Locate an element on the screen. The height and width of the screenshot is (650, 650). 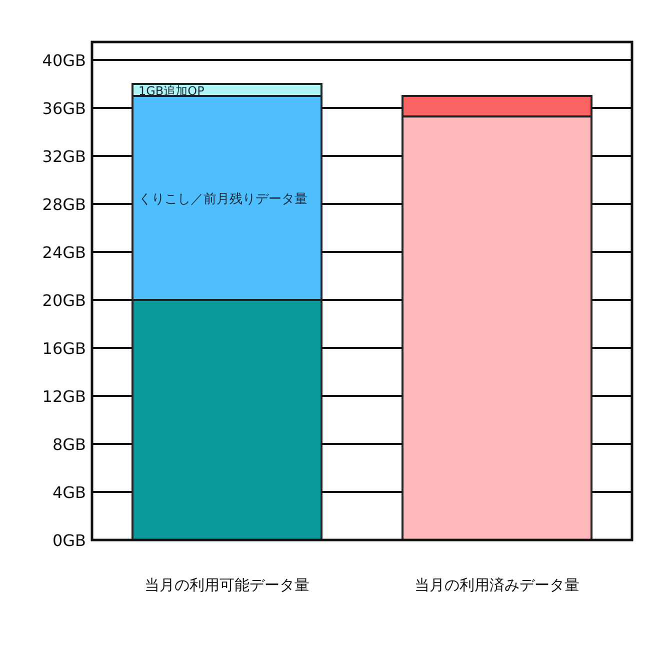
y-tick-label: 0GB is located at coordinates (69, 540).